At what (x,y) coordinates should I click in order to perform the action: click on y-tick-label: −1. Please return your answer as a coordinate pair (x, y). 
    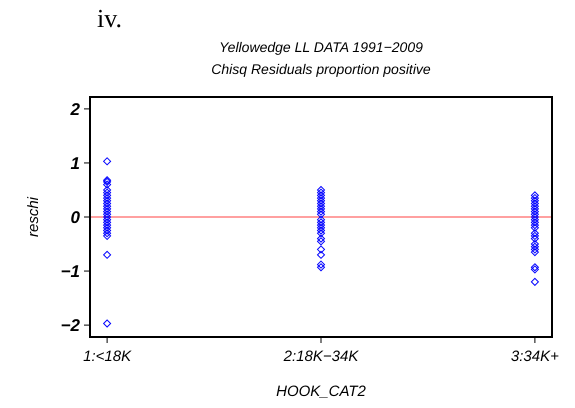
    Looking at the image, I should click on (70, 272).